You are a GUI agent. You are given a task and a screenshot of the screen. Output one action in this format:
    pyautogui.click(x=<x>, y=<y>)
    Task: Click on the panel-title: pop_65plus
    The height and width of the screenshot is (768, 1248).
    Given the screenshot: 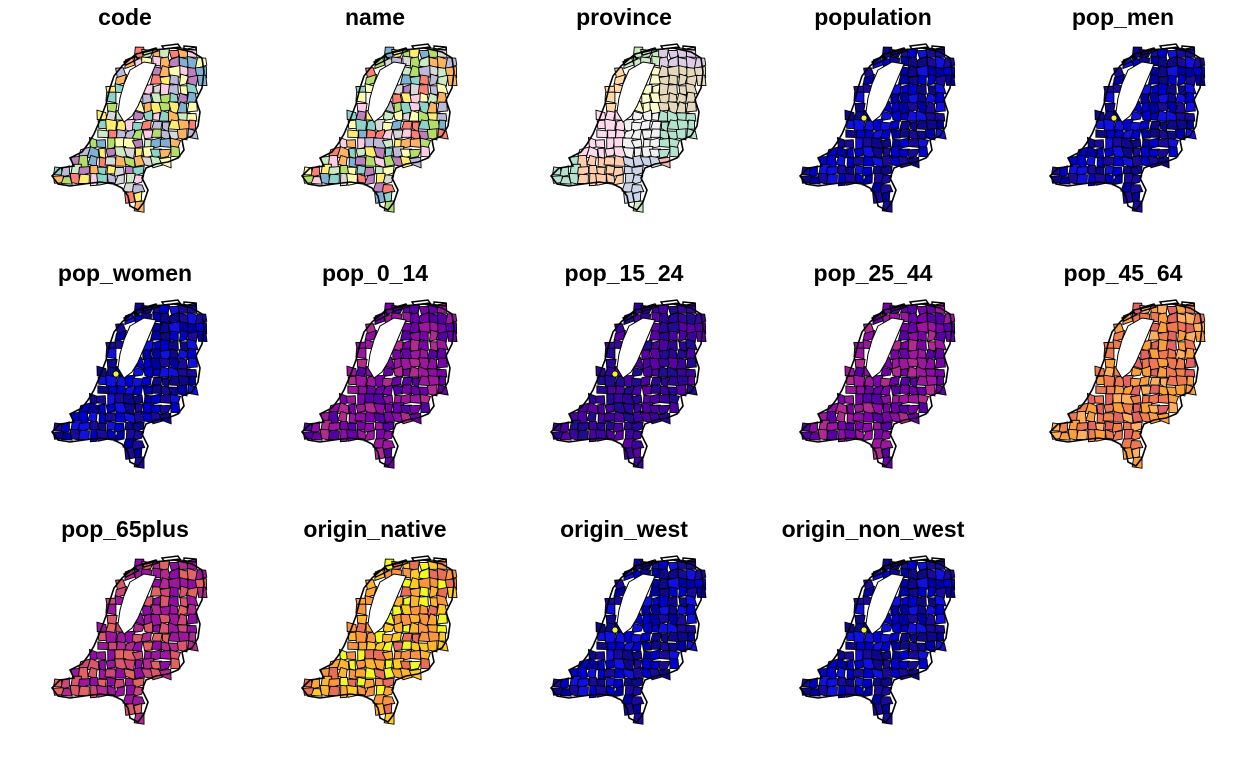 What is the action you would take?
    pyautogui.click(x=125, y=529)
    